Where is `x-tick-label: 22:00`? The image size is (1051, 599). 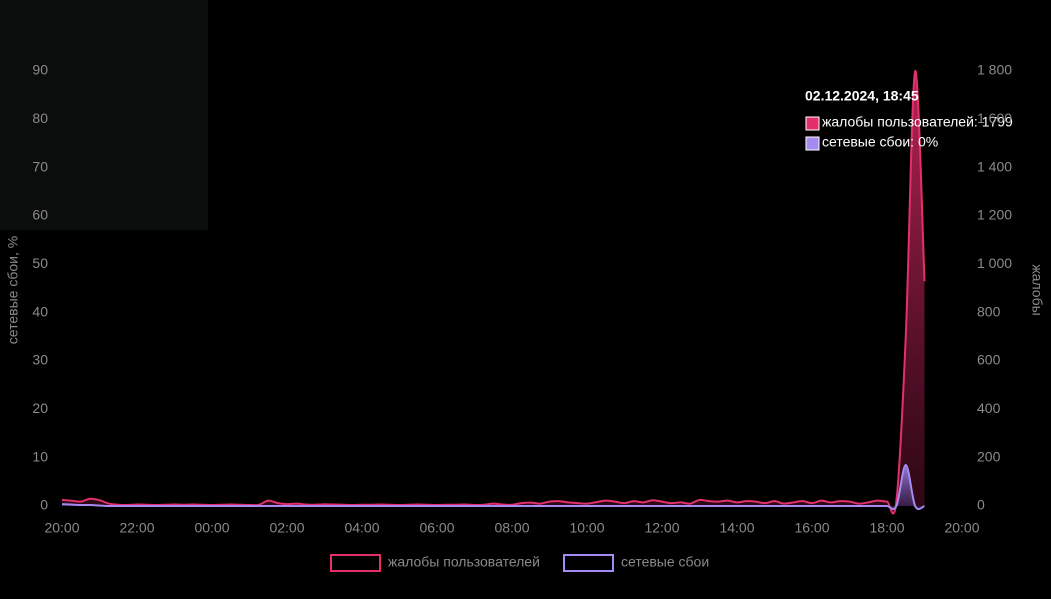 x-tick-label: 22:00 is located at coordinates (136, 528).